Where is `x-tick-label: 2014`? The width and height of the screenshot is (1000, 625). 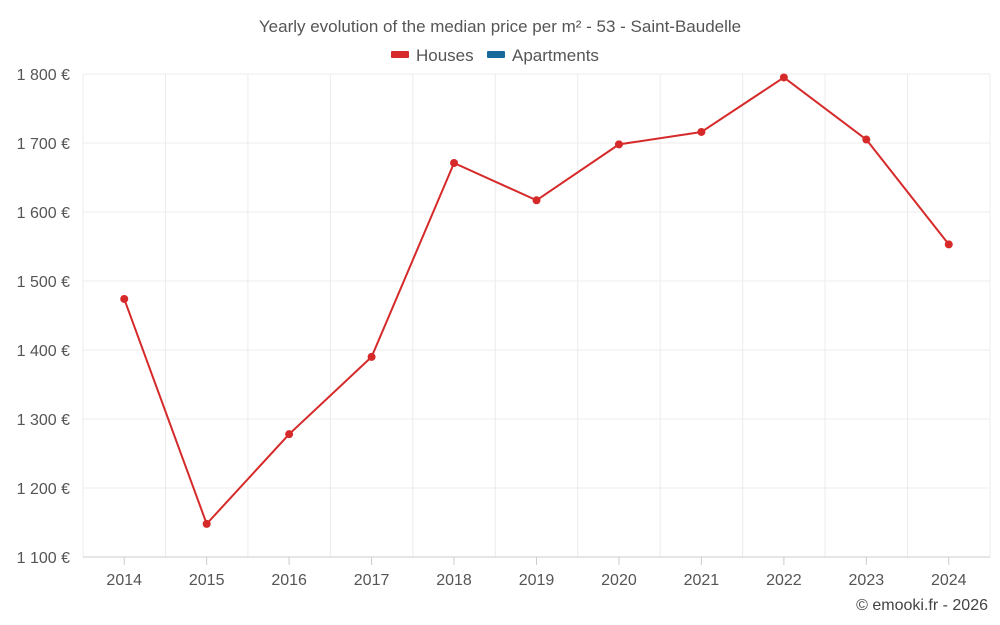
x-tick-label: 2014 is located at coordinates (124, 580).